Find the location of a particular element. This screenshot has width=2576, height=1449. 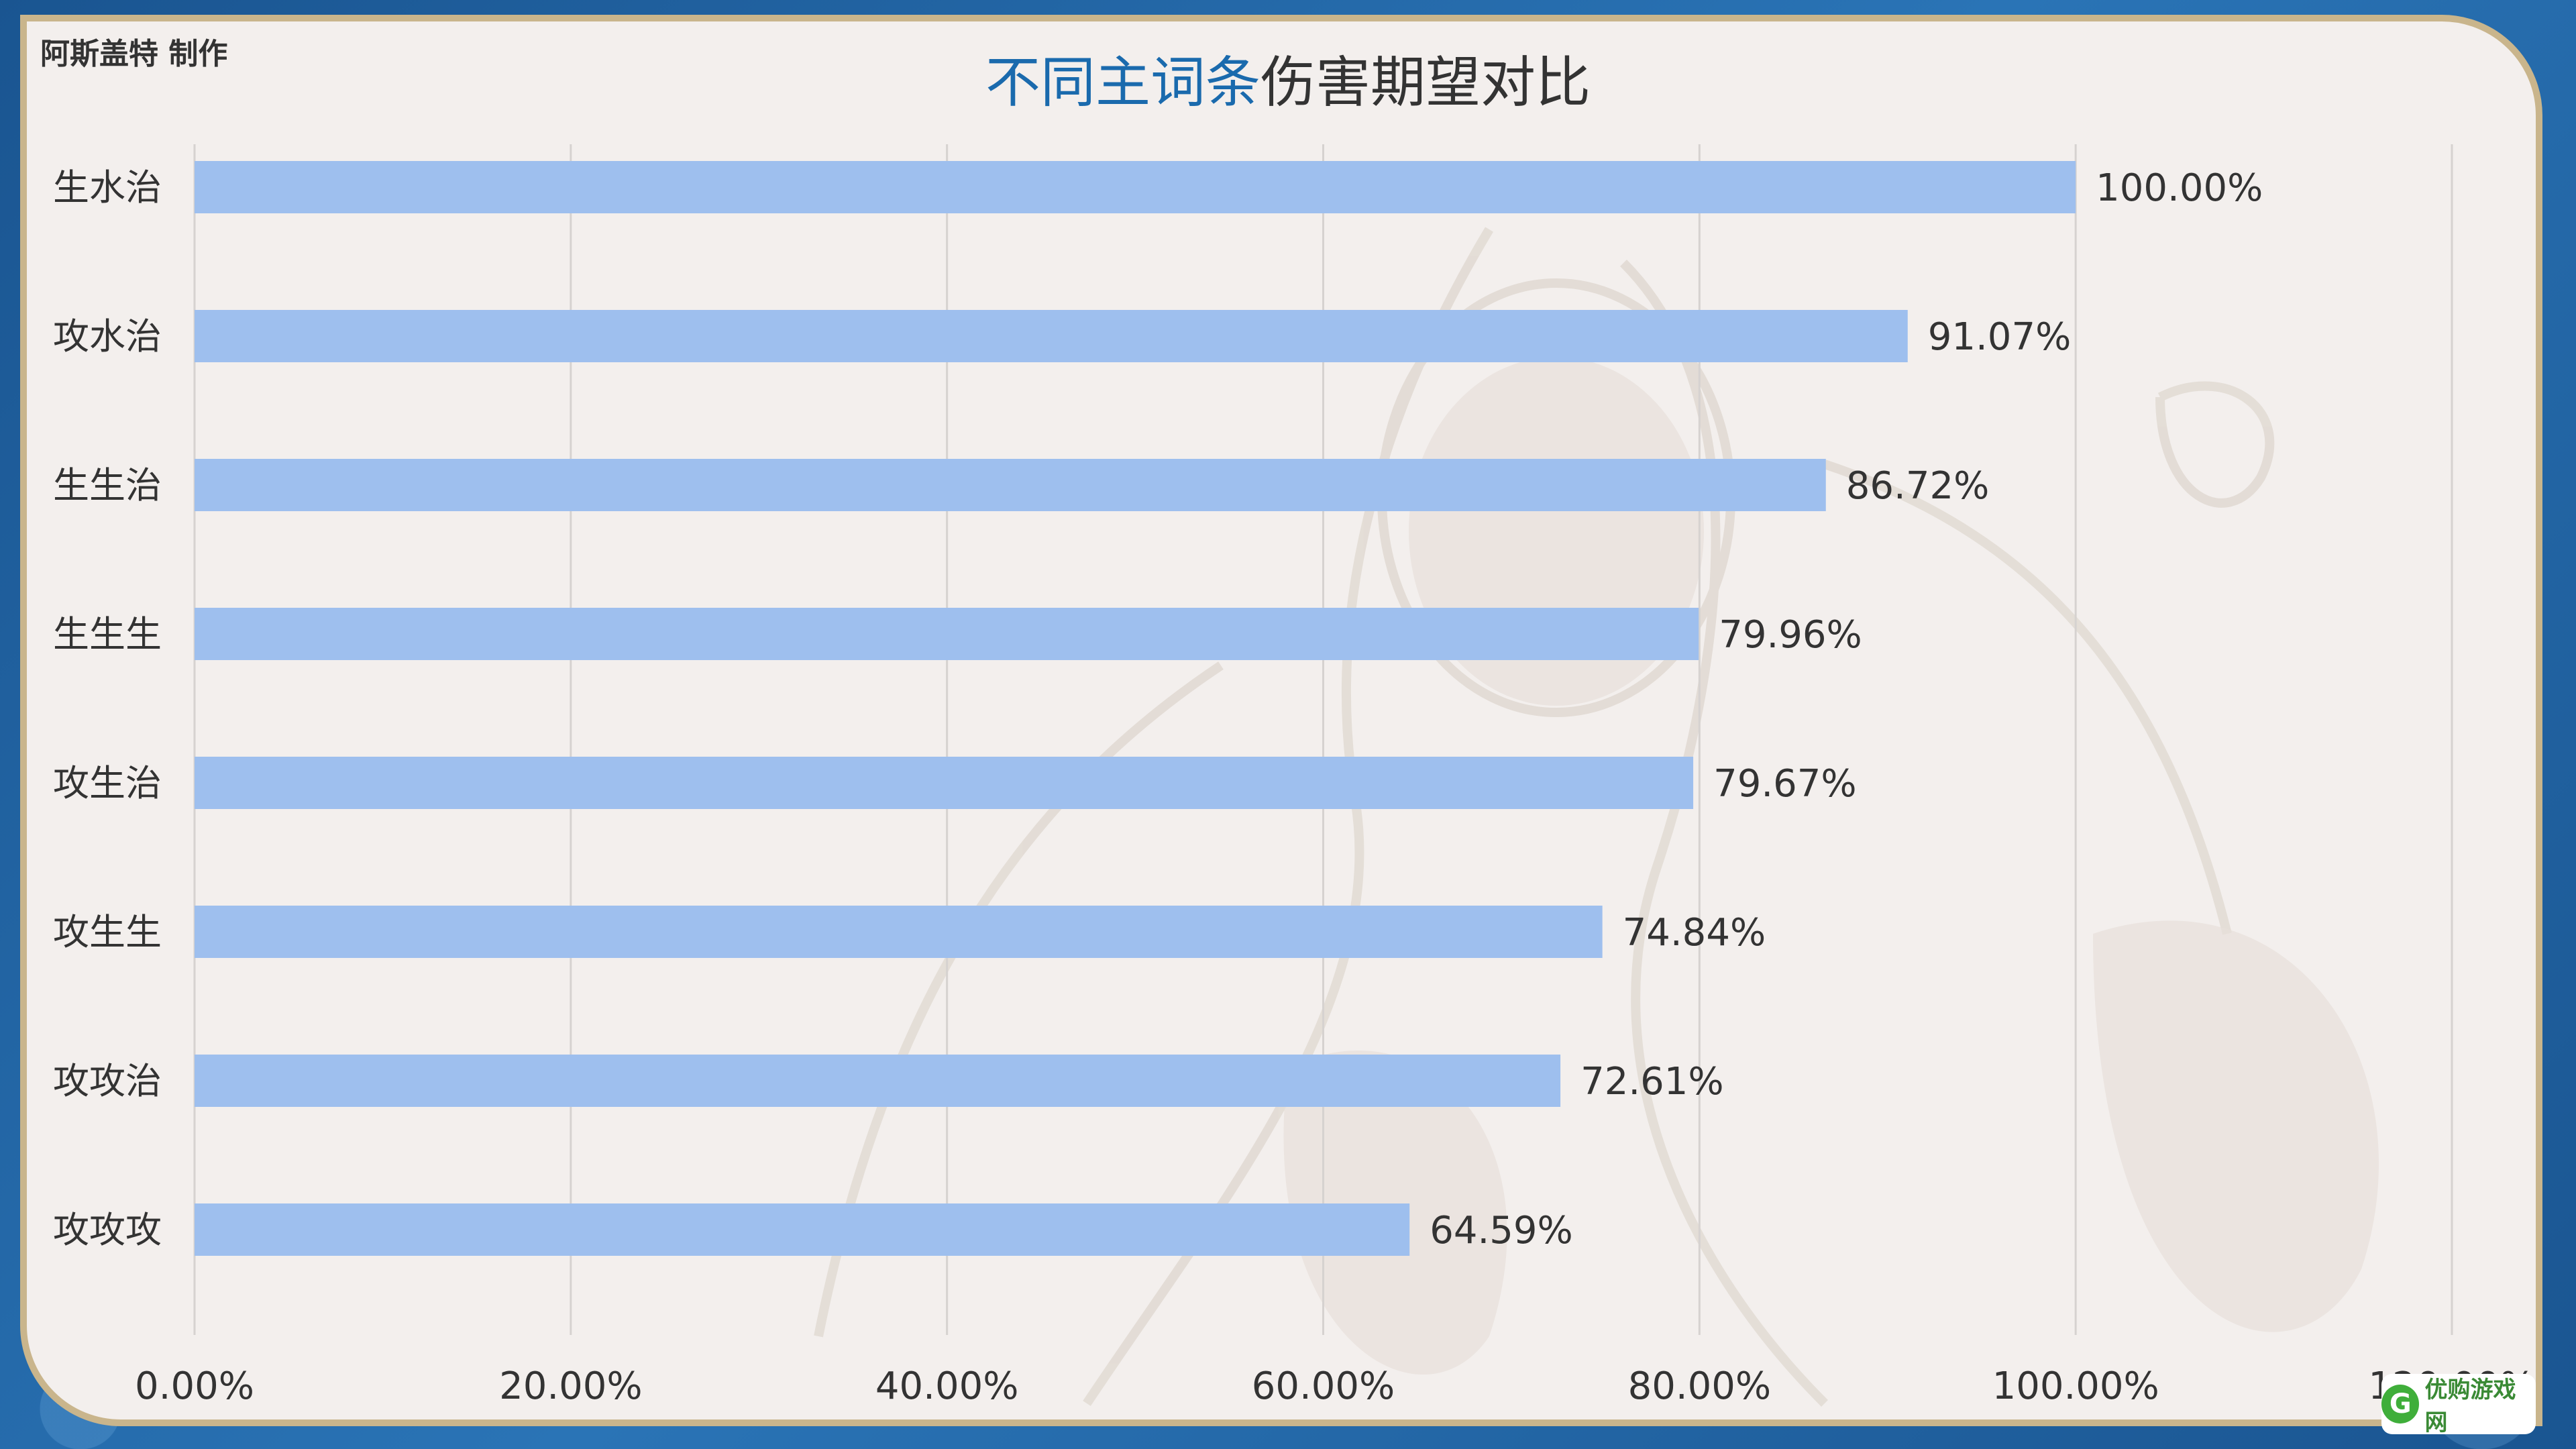

category-label: 攻生生 is located at coordinates (107, 932).